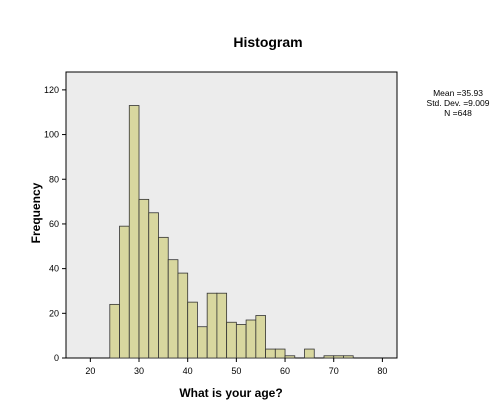  I want to click on stats-n: N =648, so click(458, 113).